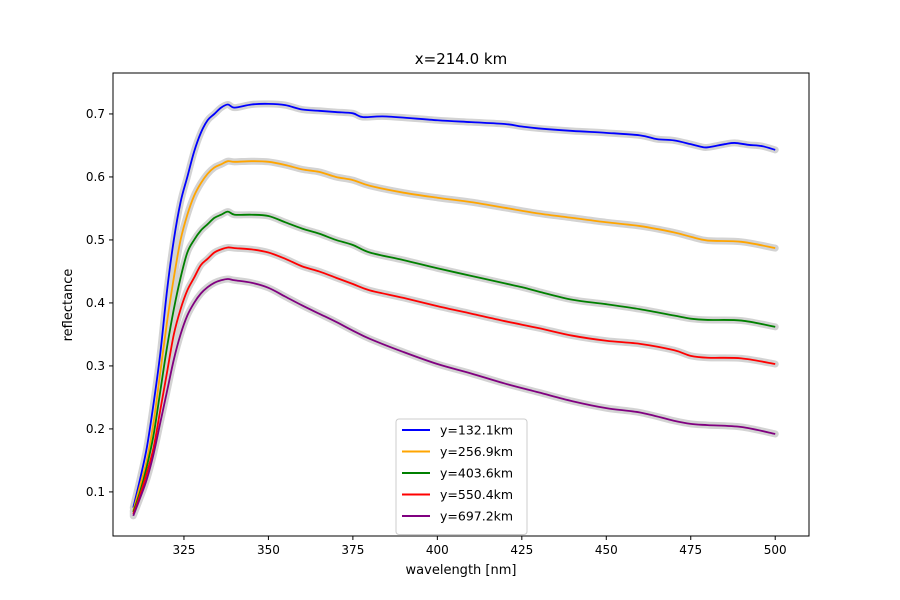 The image size is (900, 600). What do you see at coordinates (95, 114) in the screenshot?
I see `y-tick-label: 0.7` at bounding box center [95, 114].